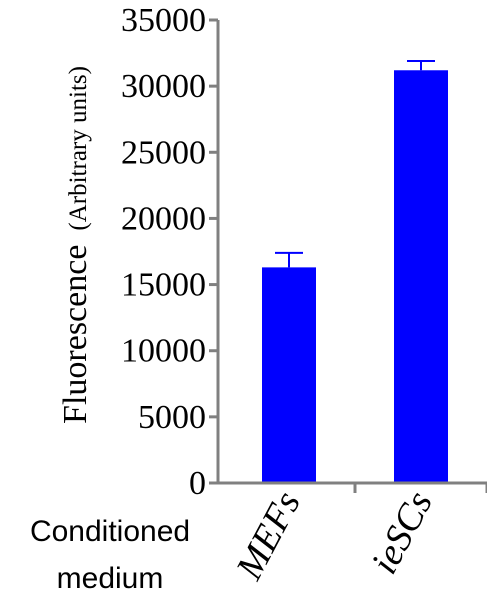  I want to click on x-axis-label-line-2: medium, so click(110, 578).